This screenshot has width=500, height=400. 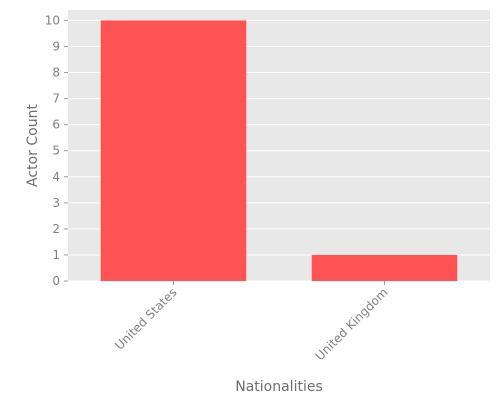 I want to click on y-axis-title: Actor Count, so click(x=33, y=145).